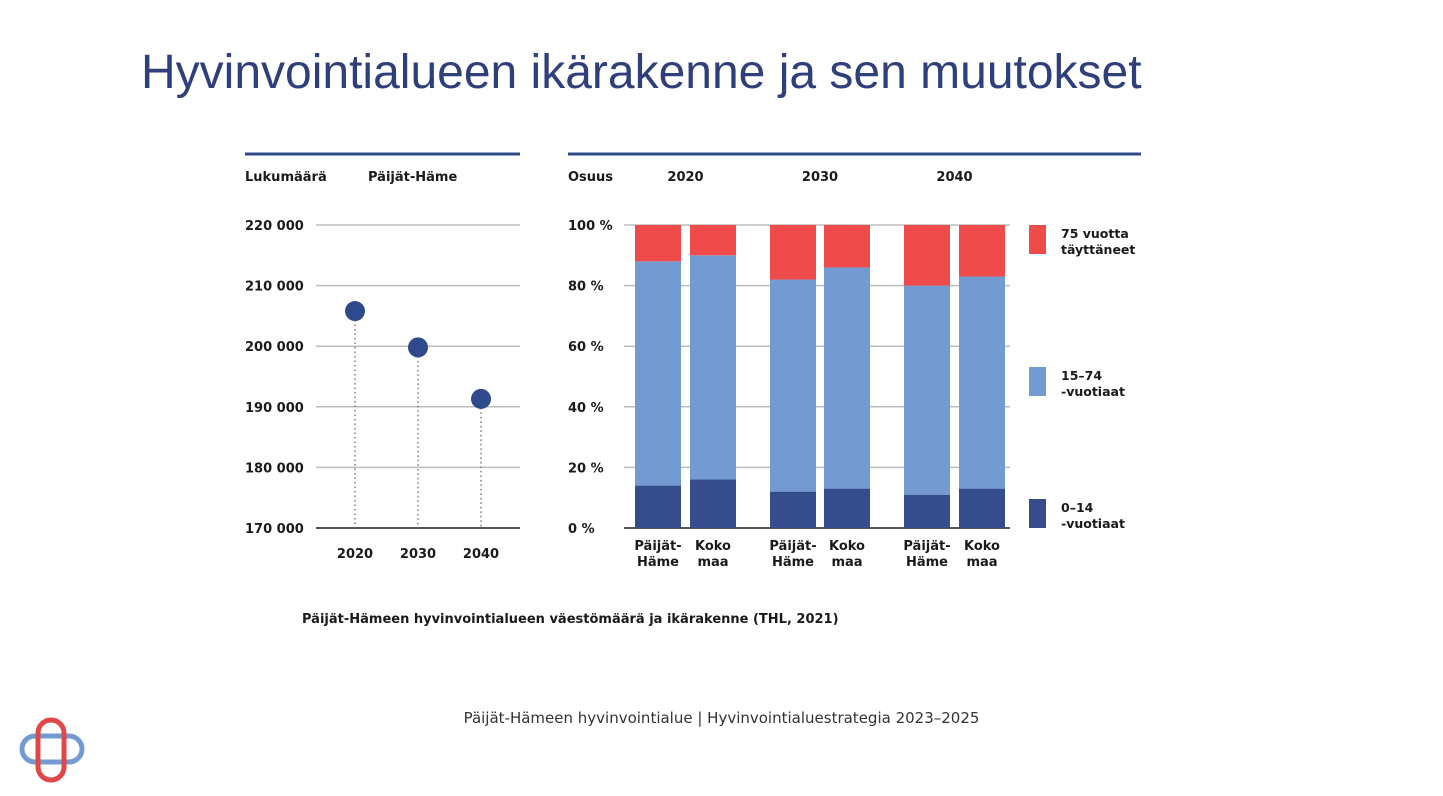  Describe the element at coordinates (586, 468) in the screenshot. I see `right-y-tick-label: 20 %` at that location.